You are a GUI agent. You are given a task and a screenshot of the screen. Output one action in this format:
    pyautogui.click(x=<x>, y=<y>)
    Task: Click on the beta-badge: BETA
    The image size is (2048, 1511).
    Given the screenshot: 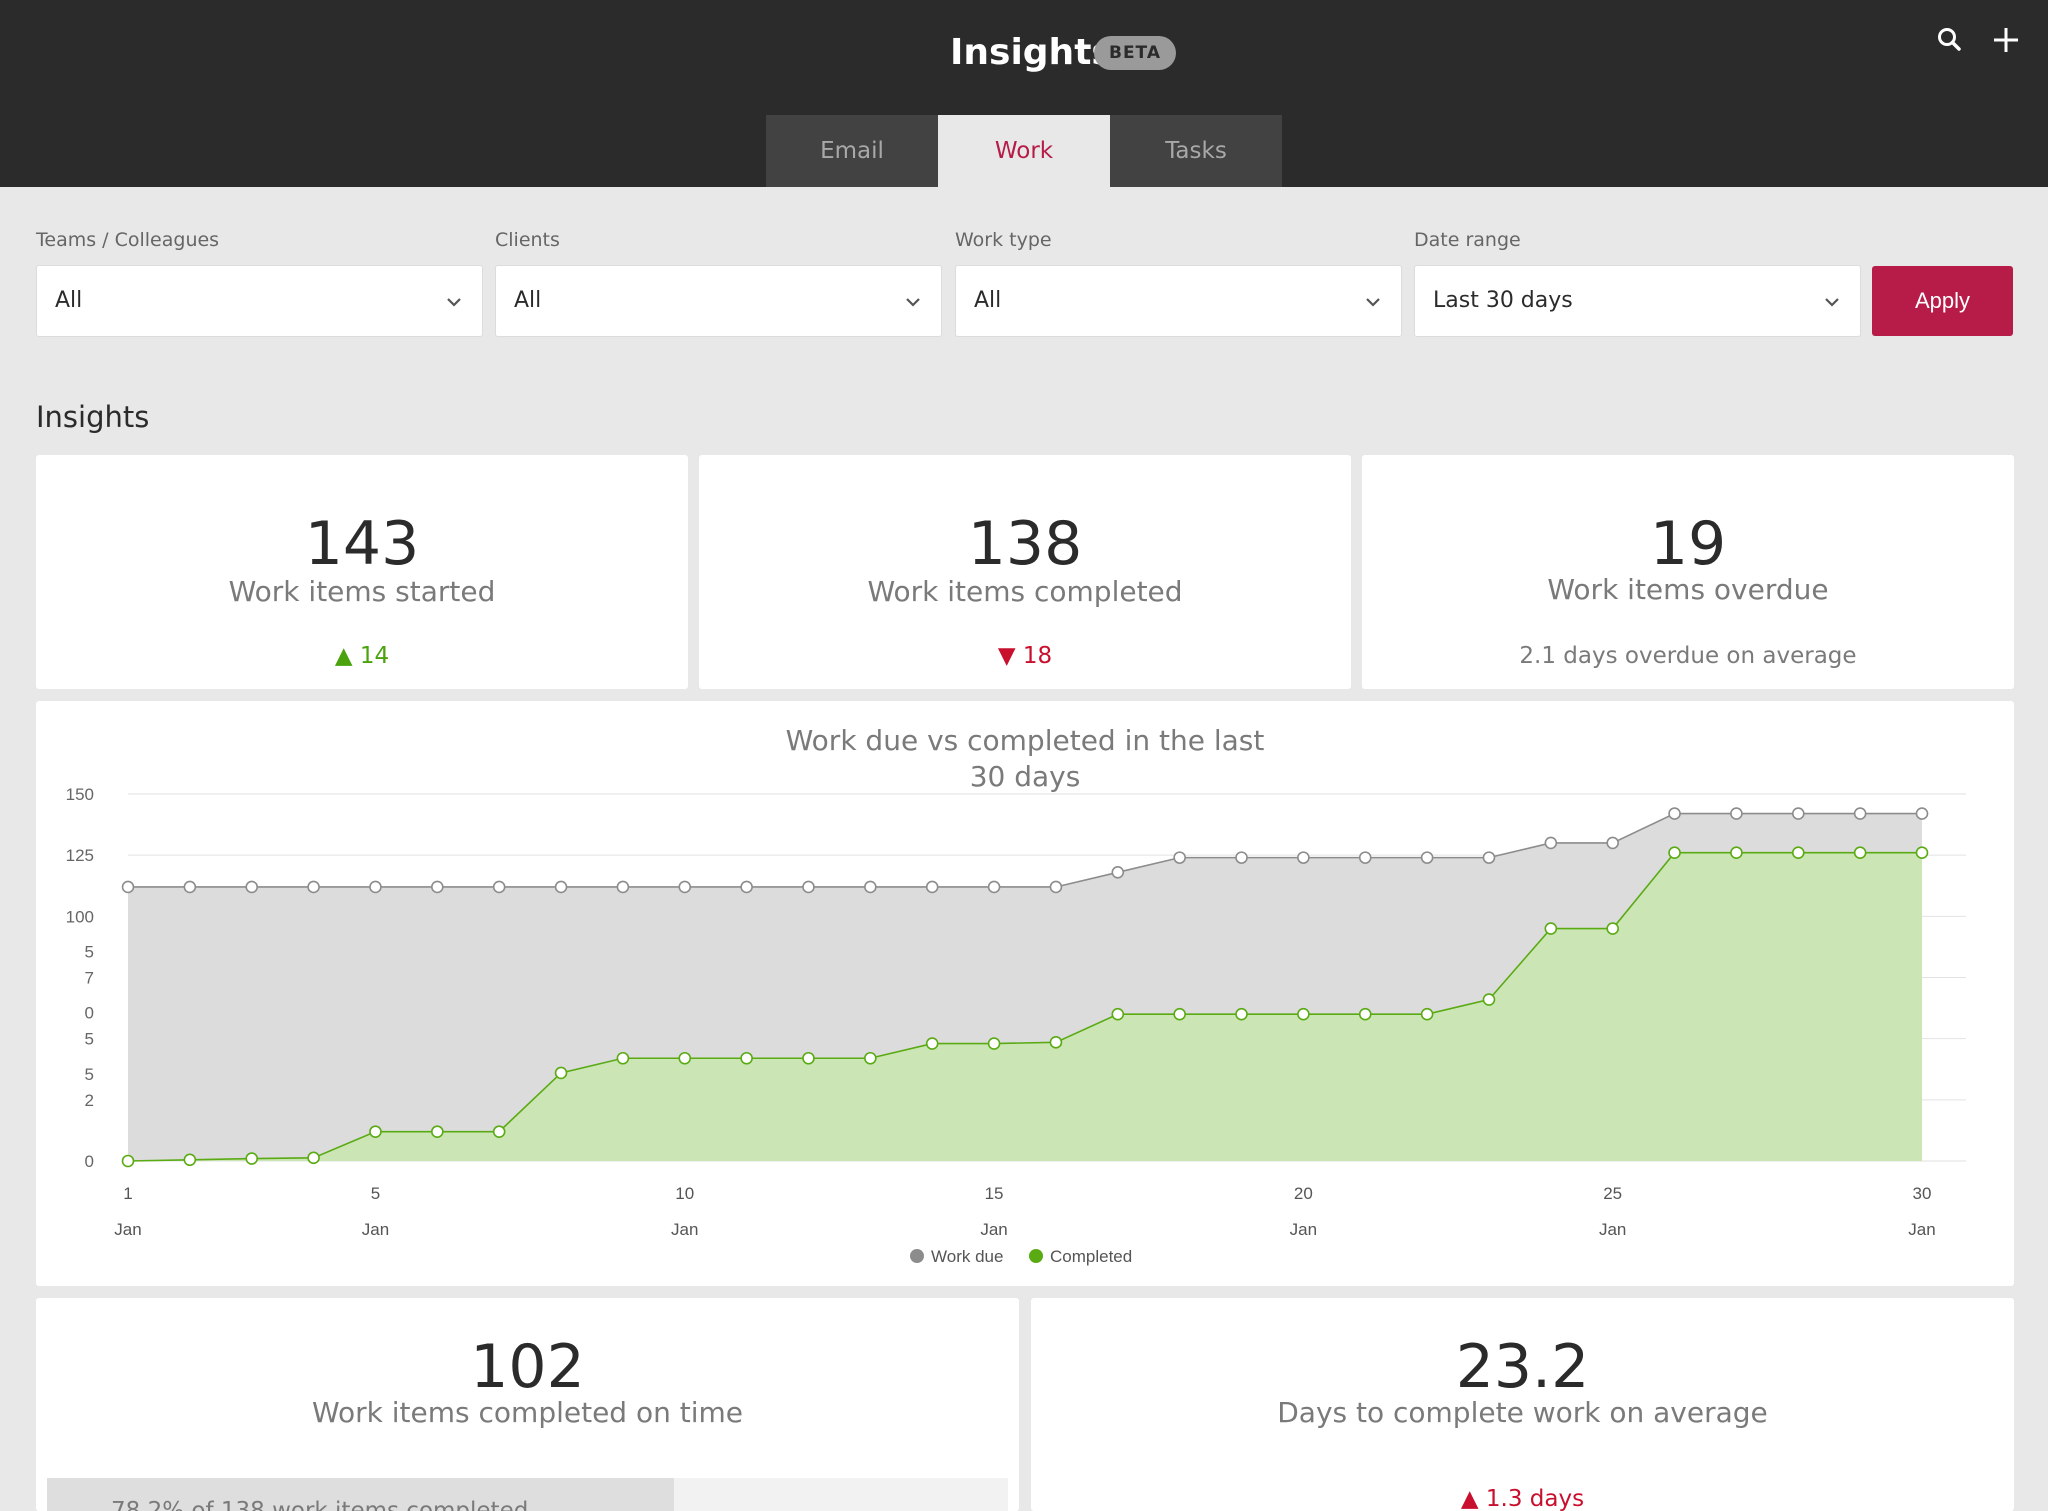 What is the action you would take?
    pyautogui.click(x=1135, y=53)
    